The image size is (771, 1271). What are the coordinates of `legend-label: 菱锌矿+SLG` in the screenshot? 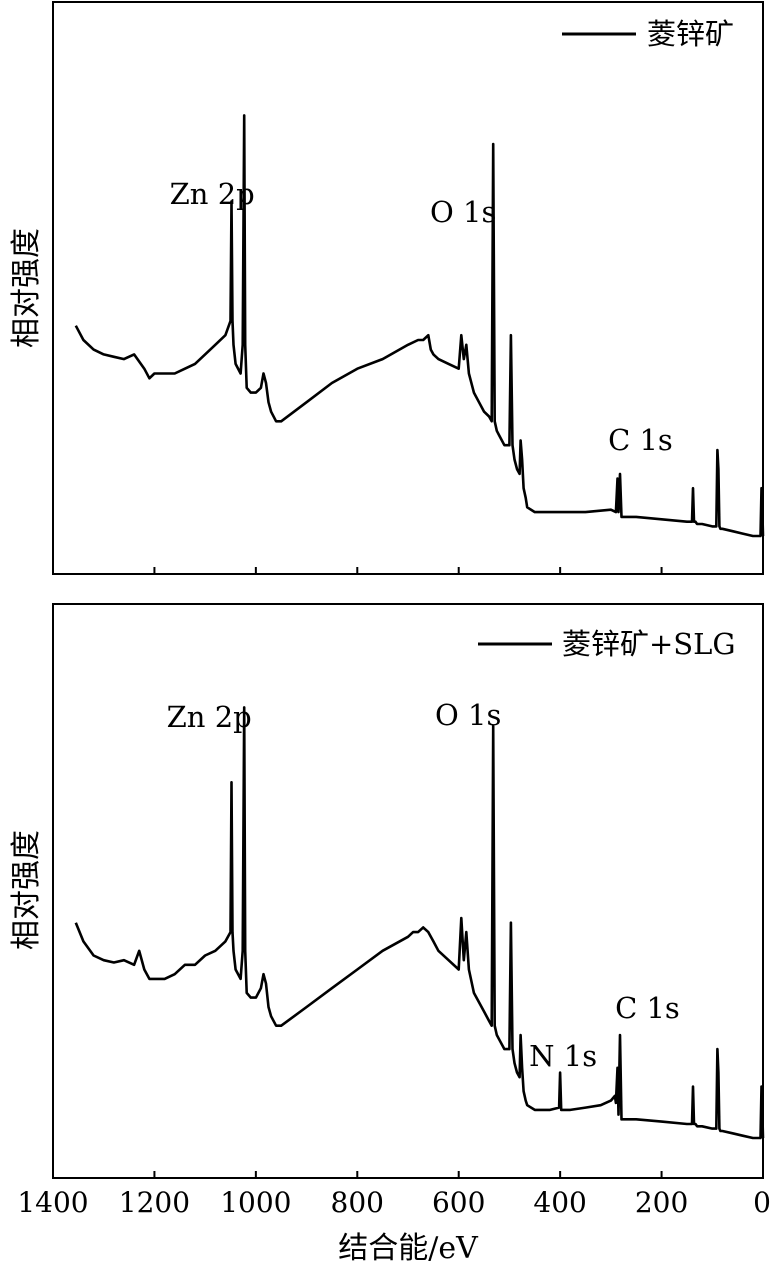 It's located at (649, 644).